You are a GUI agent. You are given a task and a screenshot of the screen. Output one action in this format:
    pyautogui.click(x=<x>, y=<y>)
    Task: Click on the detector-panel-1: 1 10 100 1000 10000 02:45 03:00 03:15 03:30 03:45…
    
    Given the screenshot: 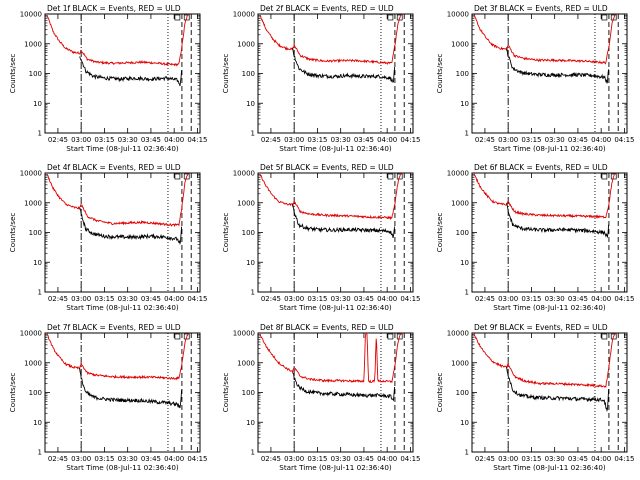 What is the action you would take?
    pyautogui.click(x=108, y=78)
    